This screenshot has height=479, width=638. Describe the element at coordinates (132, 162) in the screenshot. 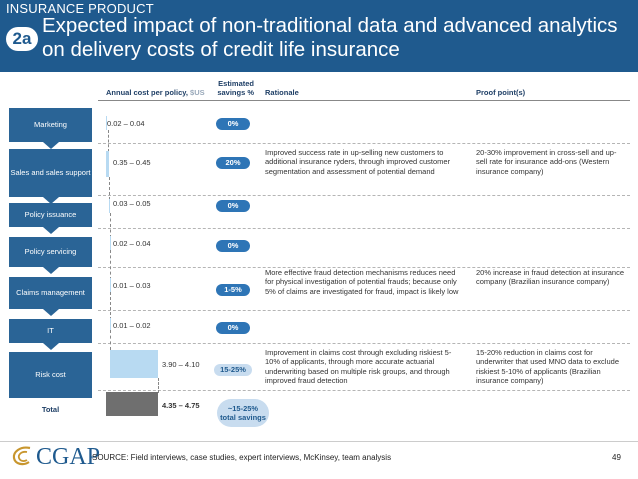

I see `range-sales-support: 0.35 – 0.45` at that location.